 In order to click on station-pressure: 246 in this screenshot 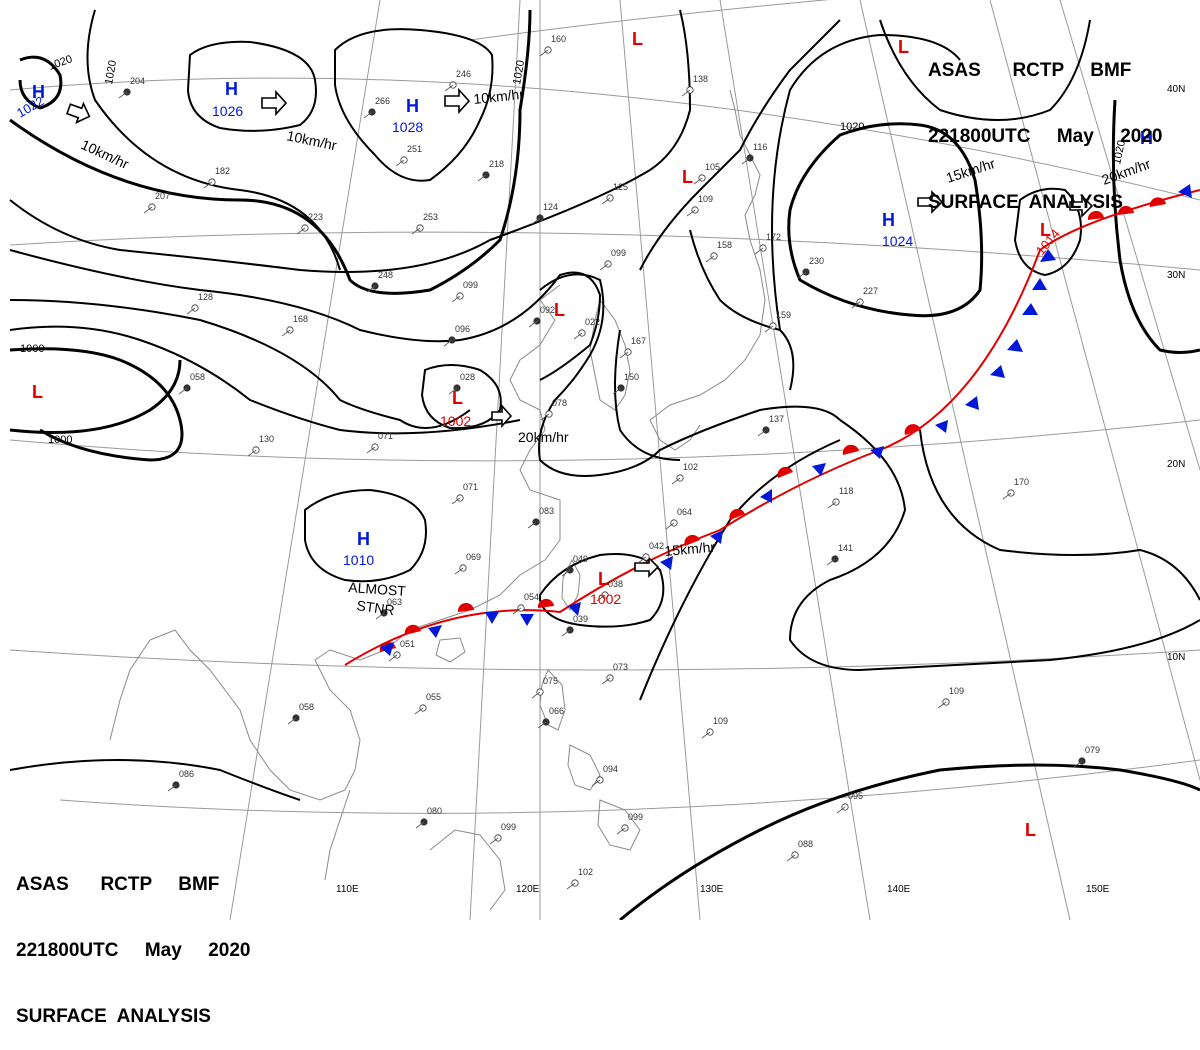, I will do `click(463, 74)`.